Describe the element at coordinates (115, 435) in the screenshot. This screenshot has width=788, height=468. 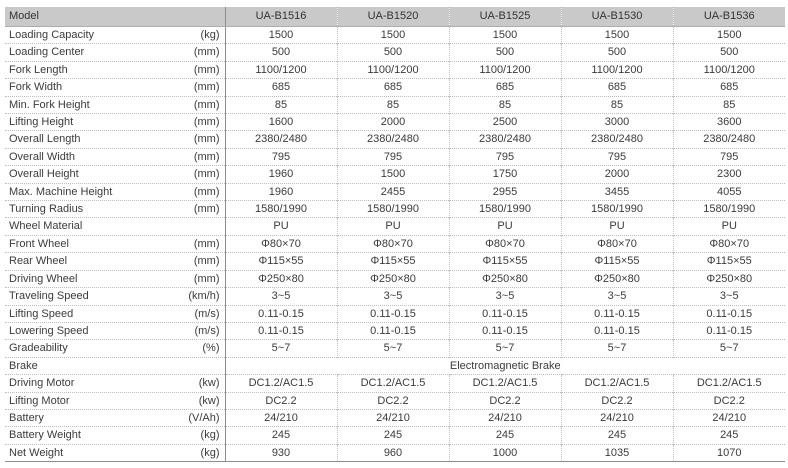
I see `spec-label-cell: Battery Weight (kg)` at that location.